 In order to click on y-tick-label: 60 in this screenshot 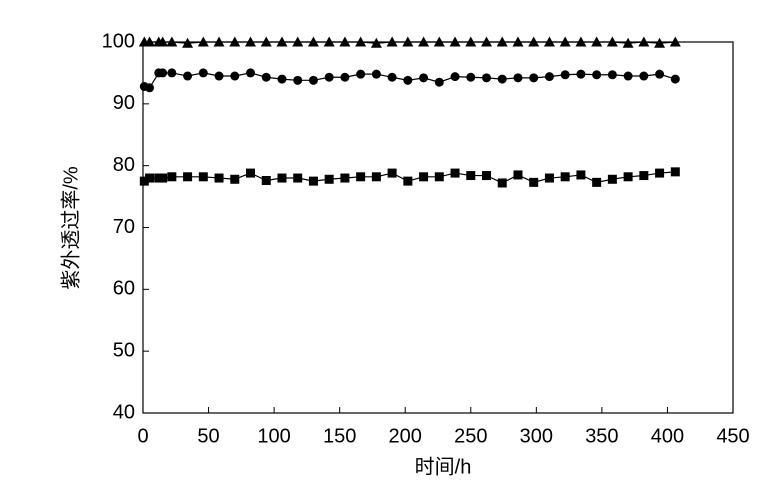, I will do `click(124, 289)`.